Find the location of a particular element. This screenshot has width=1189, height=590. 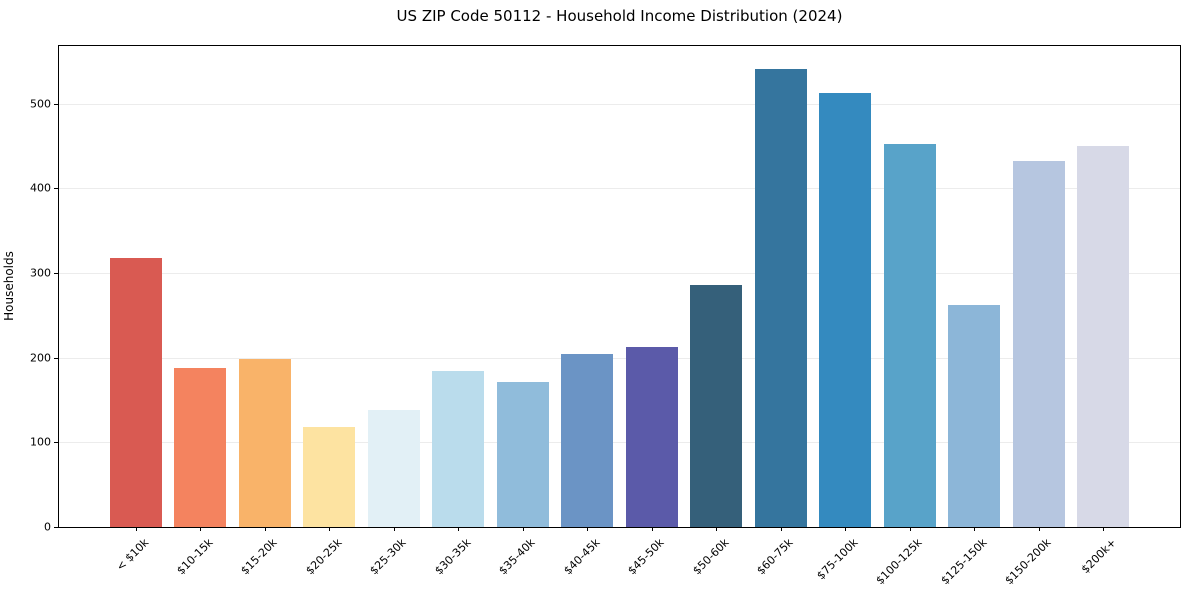

x-tick-label: $100-125k is located at coordinates (899, 562).